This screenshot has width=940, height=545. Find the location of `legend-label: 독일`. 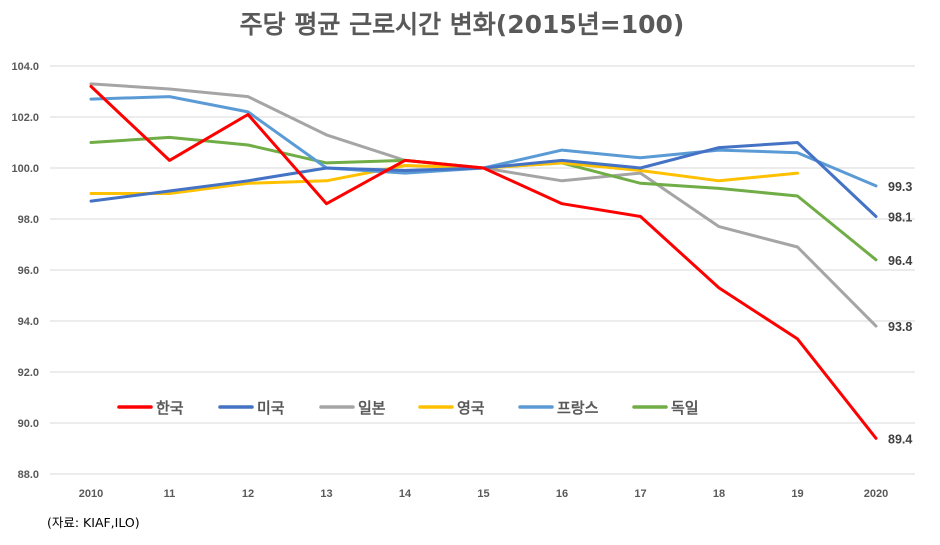

legend-label: 독일 is located at coordinates (685, 408).